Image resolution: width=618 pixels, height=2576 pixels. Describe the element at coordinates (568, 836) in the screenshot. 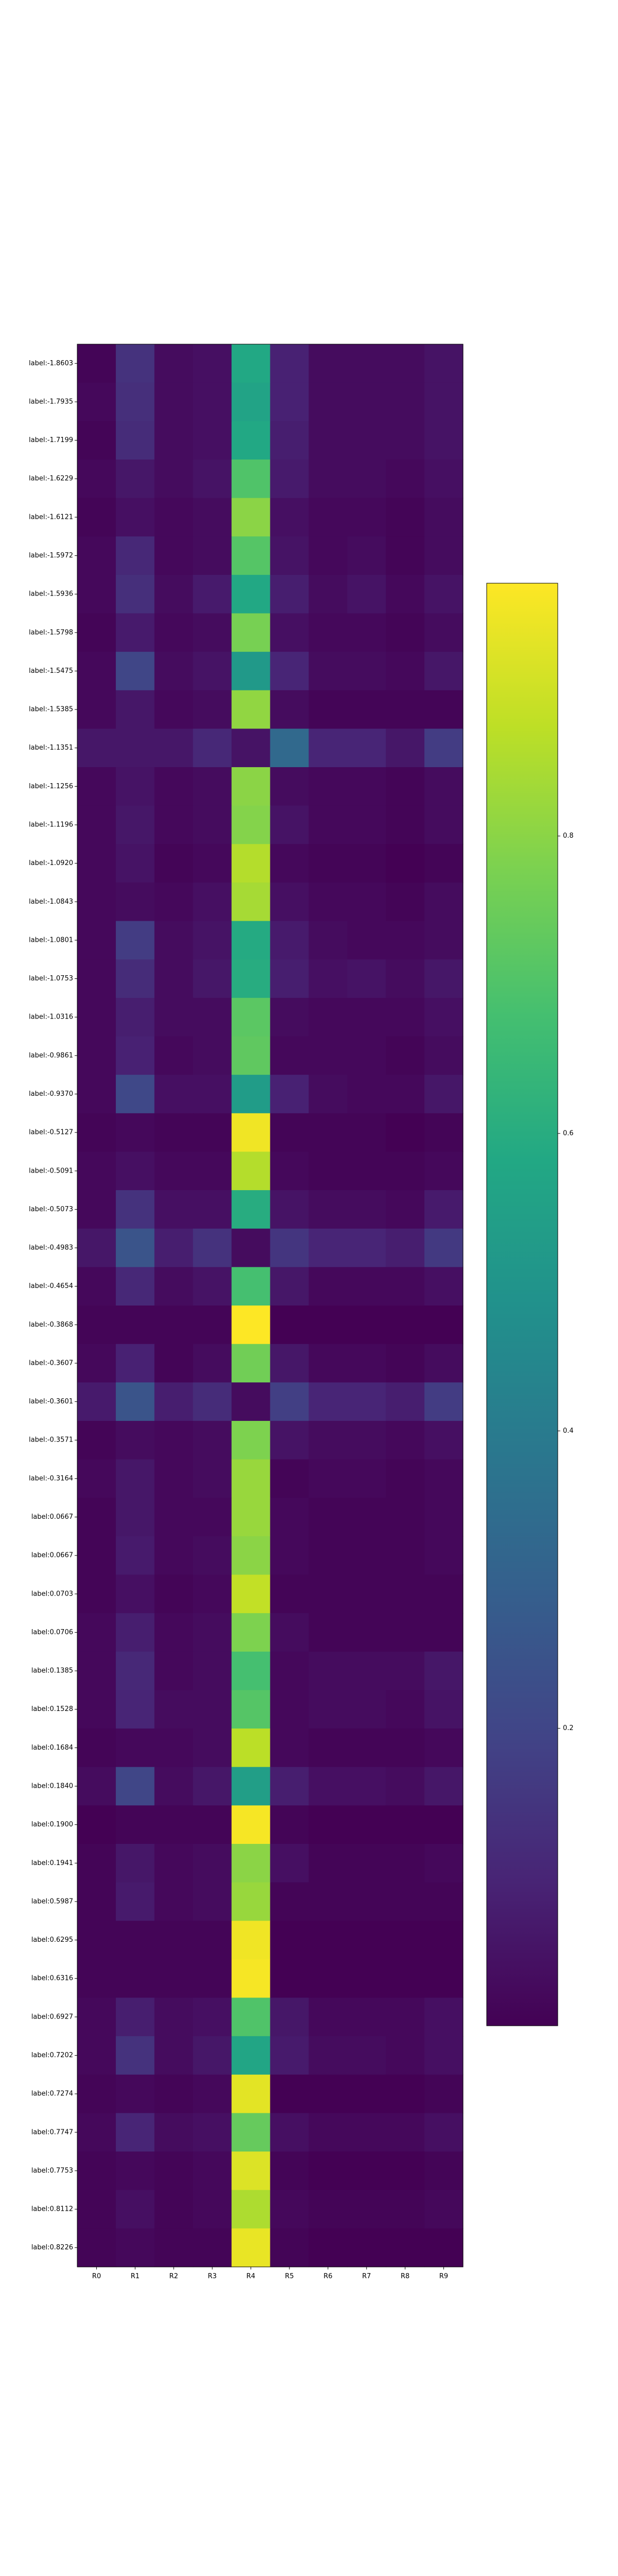

I see `colorbar-tick-label: 0.8` at that location.